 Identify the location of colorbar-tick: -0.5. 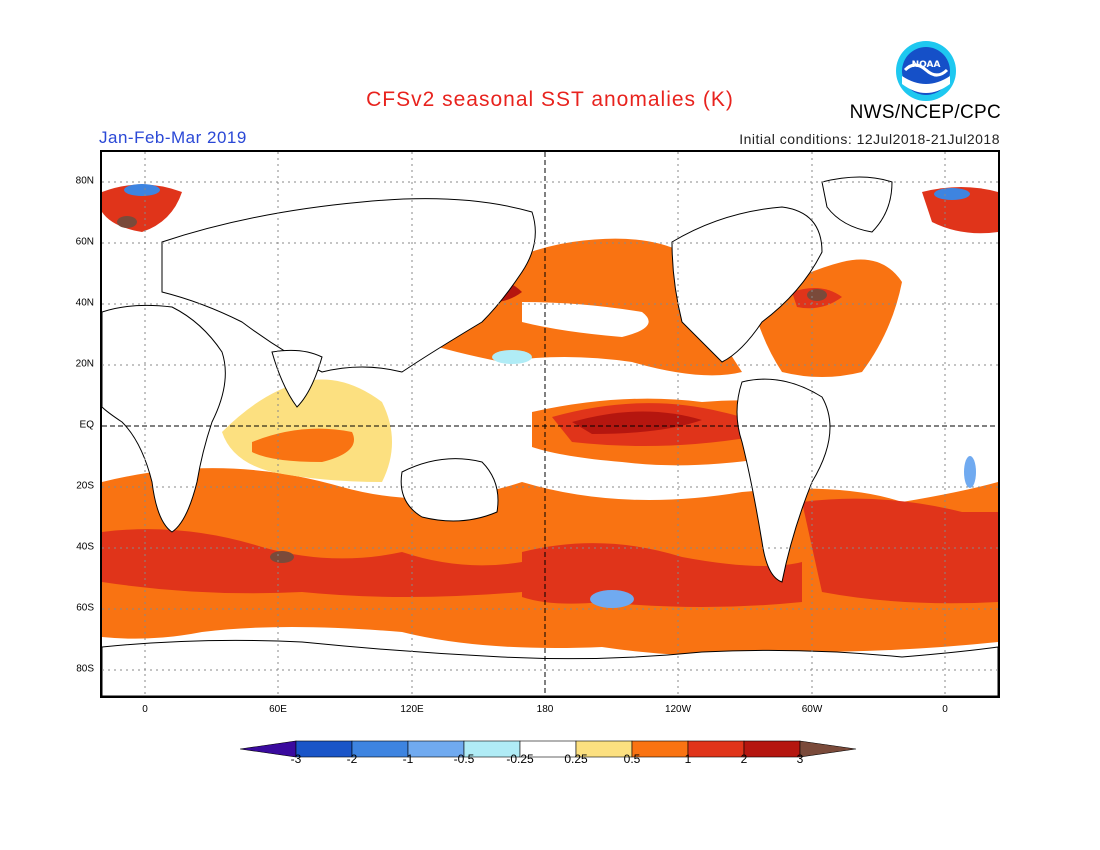
(464, 759).